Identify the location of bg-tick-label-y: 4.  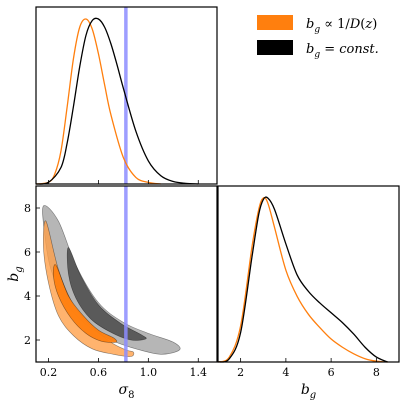
(27, 296).